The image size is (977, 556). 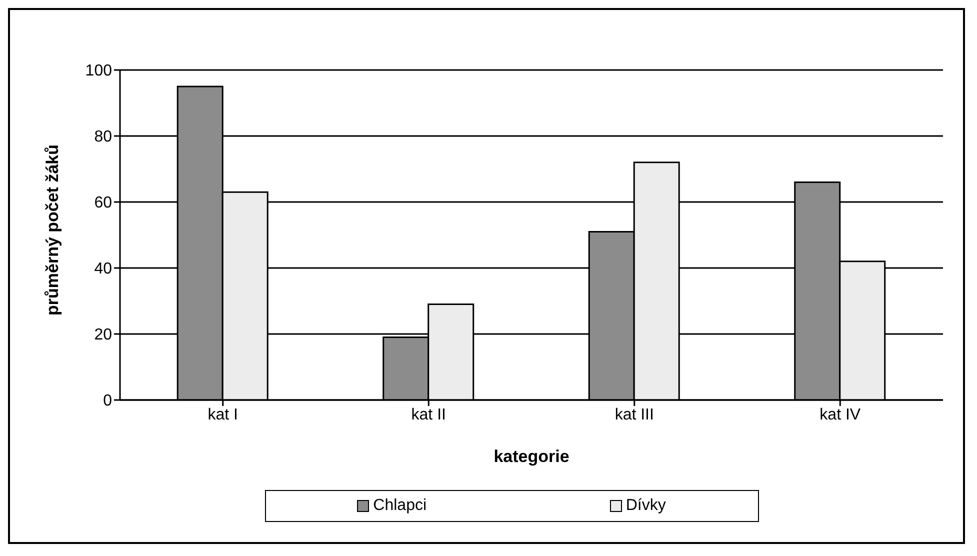 What do you see at coordinates (840, 415) in the screenshot?
I see `x-tick-label: kat IV` at bounding box center [840, 415].